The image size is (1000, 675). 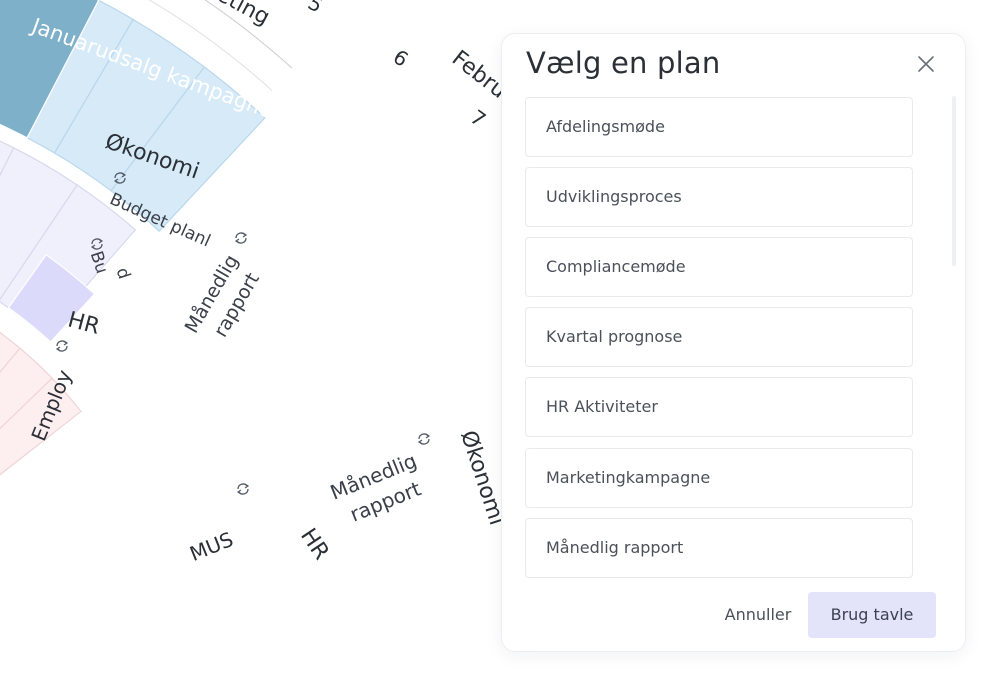 I want to click on close-icon, so click(x=926, y=64).